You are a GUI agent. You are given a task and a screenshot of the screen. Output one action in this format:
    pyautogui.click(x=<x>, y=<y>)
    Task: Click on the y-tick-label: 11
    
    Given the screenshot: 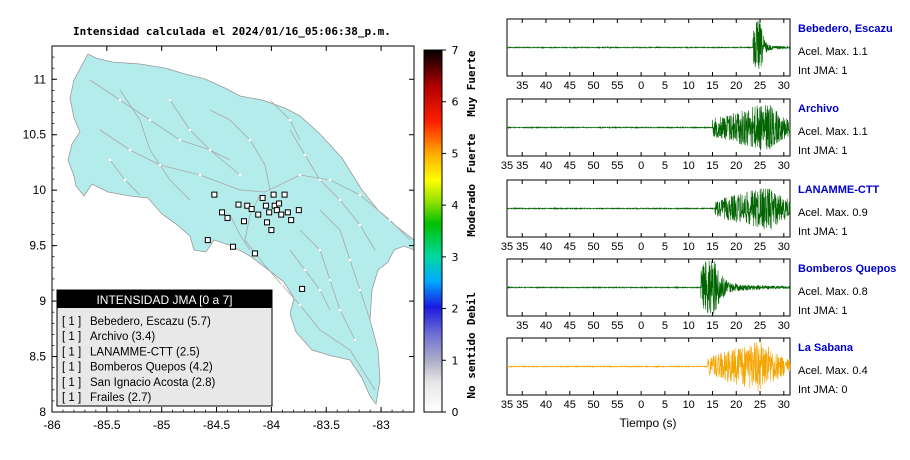 What is the action you would take?
    pyautogui.click(x=40, y=79)
    